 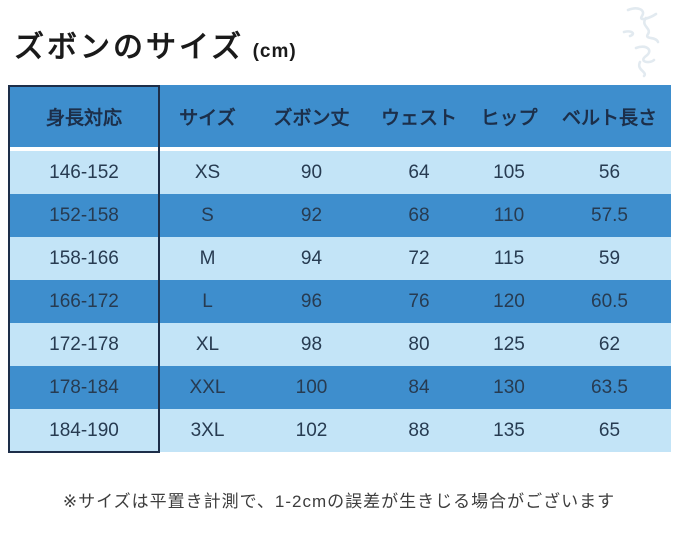 I want to click on height-range-cell: 178-184, so click(x=84, y=387).